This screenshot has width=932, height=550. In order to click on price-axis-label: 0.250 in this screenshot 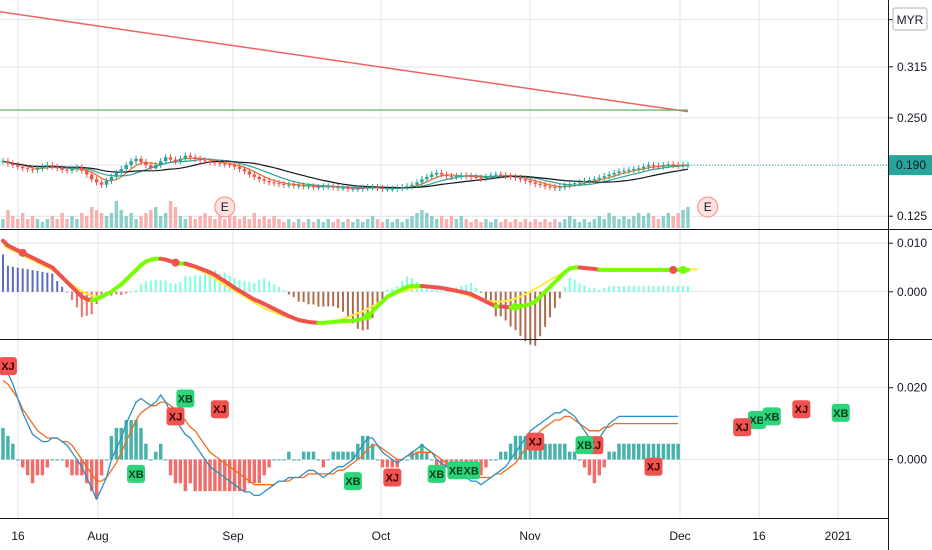, I will do `click(912, 118)`.